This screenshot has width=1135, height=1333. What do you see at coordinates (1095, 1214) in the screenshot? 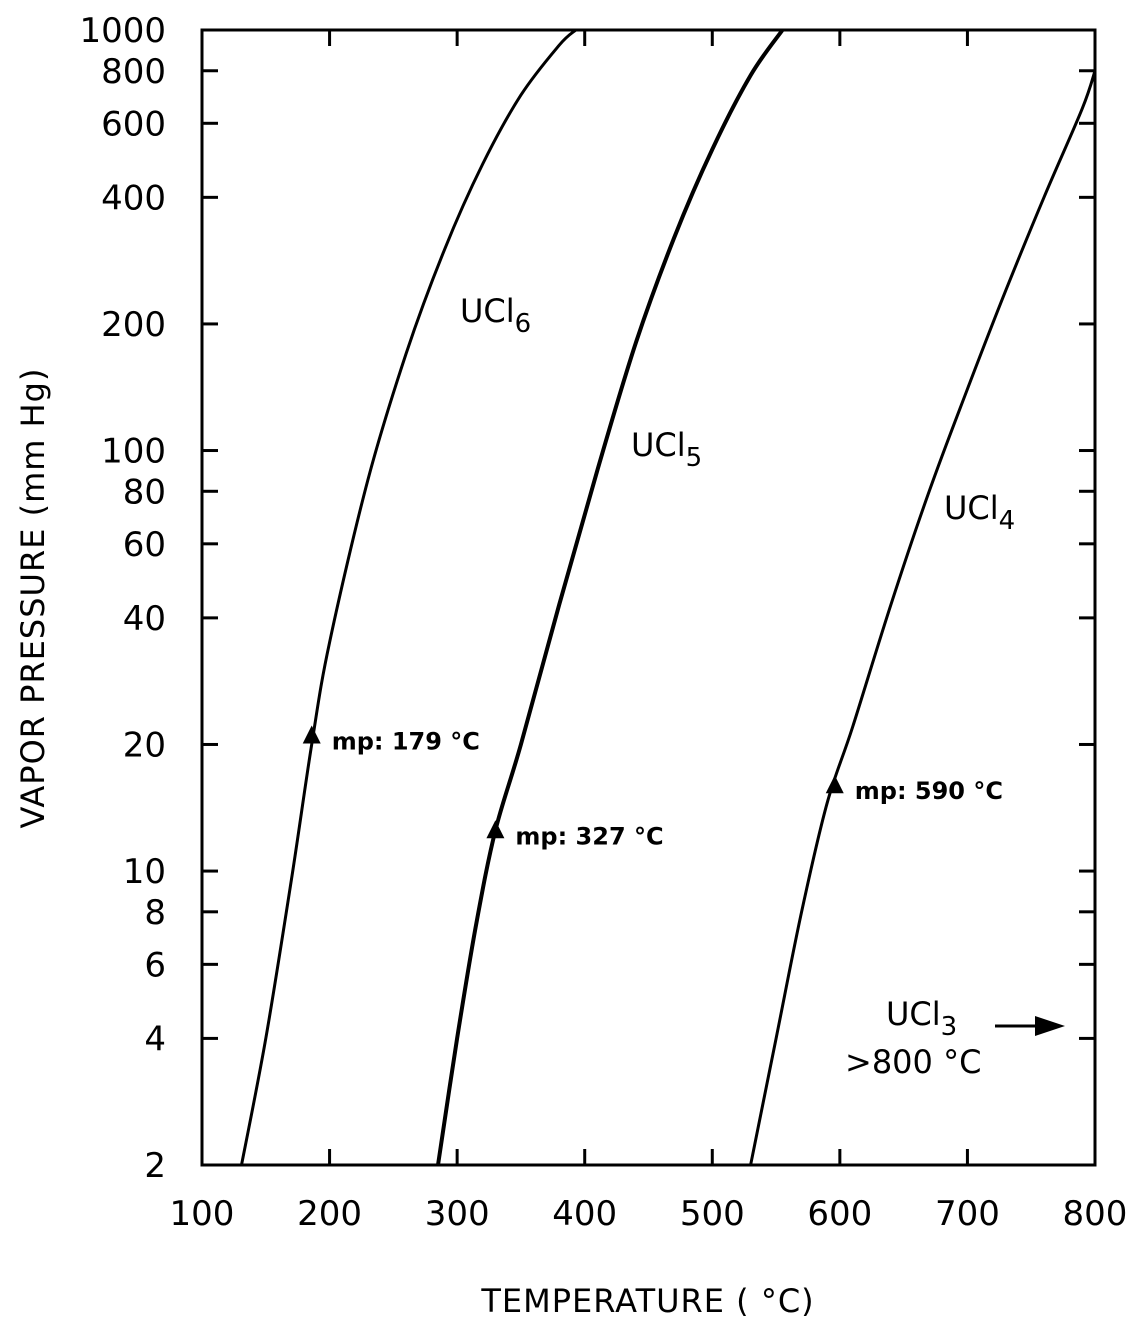
I see `x-tick-label: 800` at bounding box center [1095, 1214].